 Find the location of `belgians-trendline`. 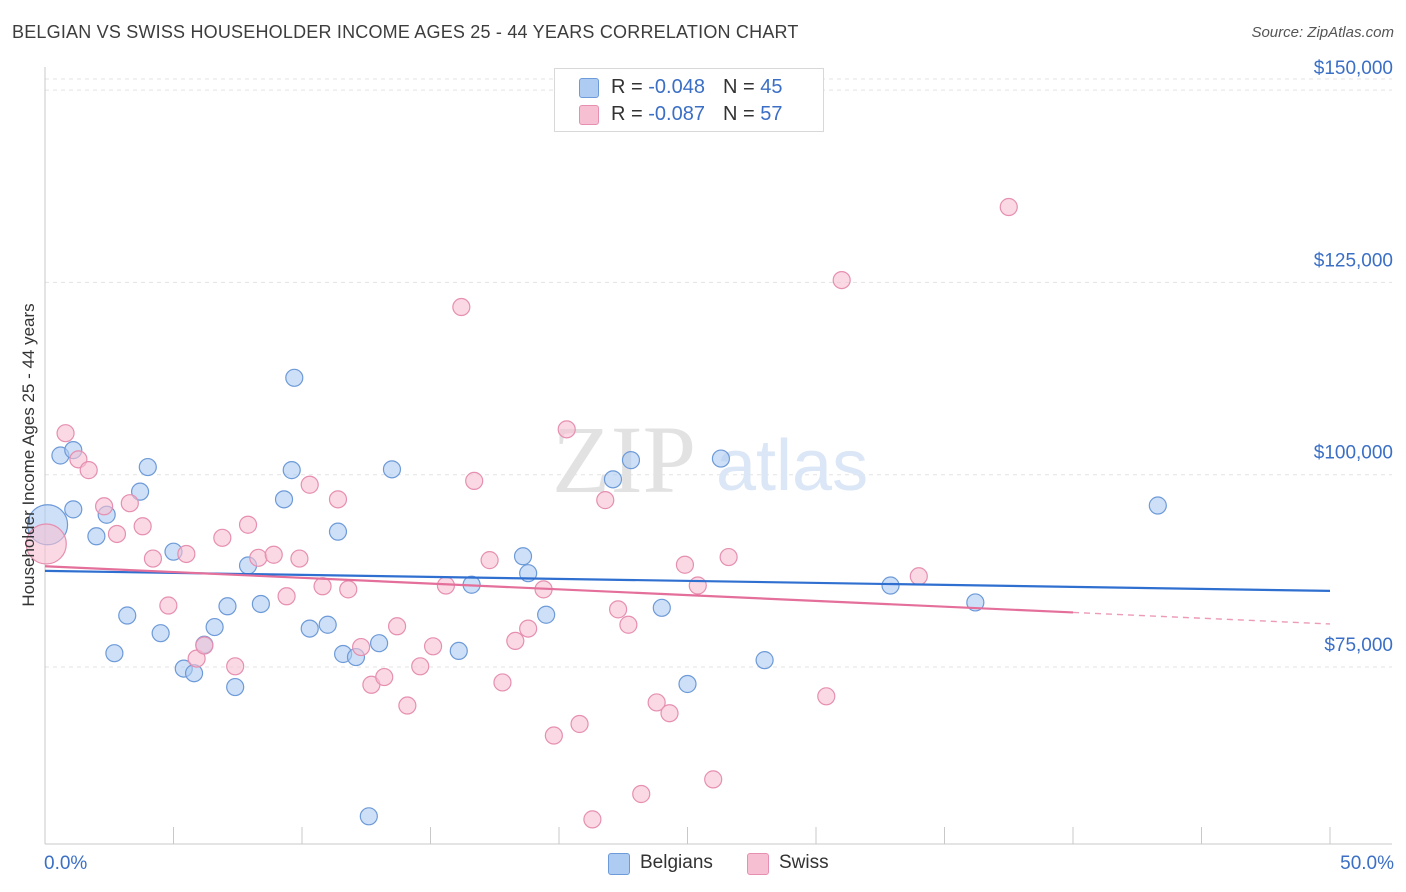

belgians-trendline is located at coordinates (687, 580).